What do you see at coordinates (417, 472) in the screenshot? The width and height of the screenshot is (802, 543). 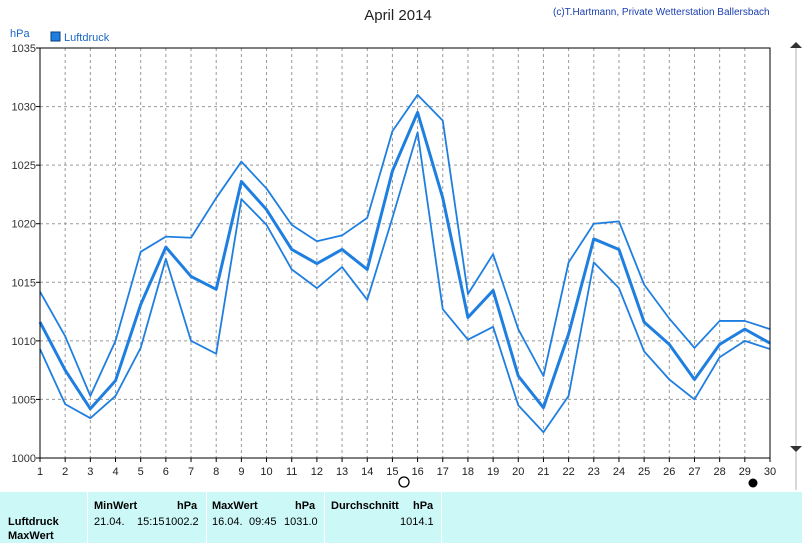 I see `x-tick-label: 16` at bounding box center [417, 472].